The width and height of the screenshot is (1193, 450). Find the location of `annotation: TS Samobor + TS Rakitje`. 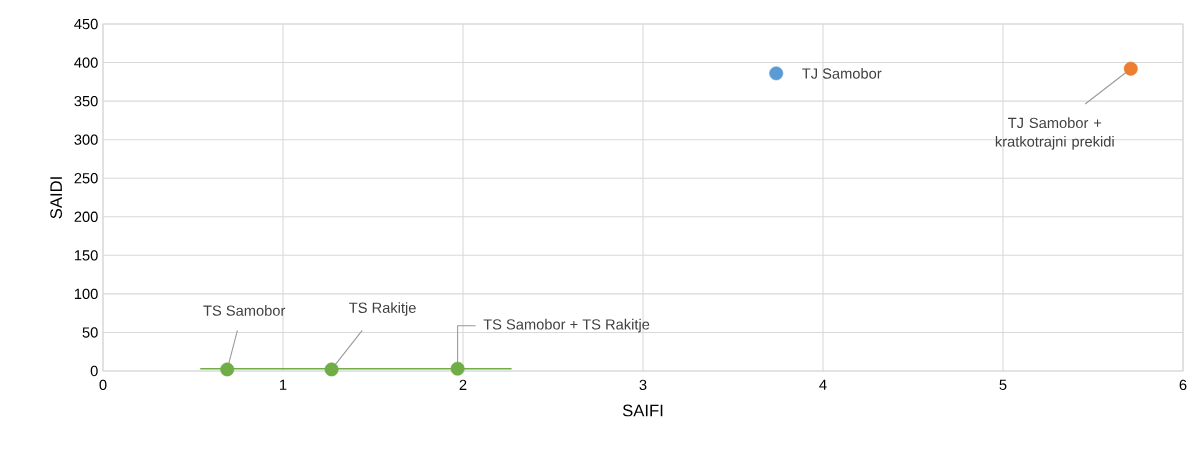

annotation: TS Samobor + TS Rakitje is located at coordinates (566, 325).